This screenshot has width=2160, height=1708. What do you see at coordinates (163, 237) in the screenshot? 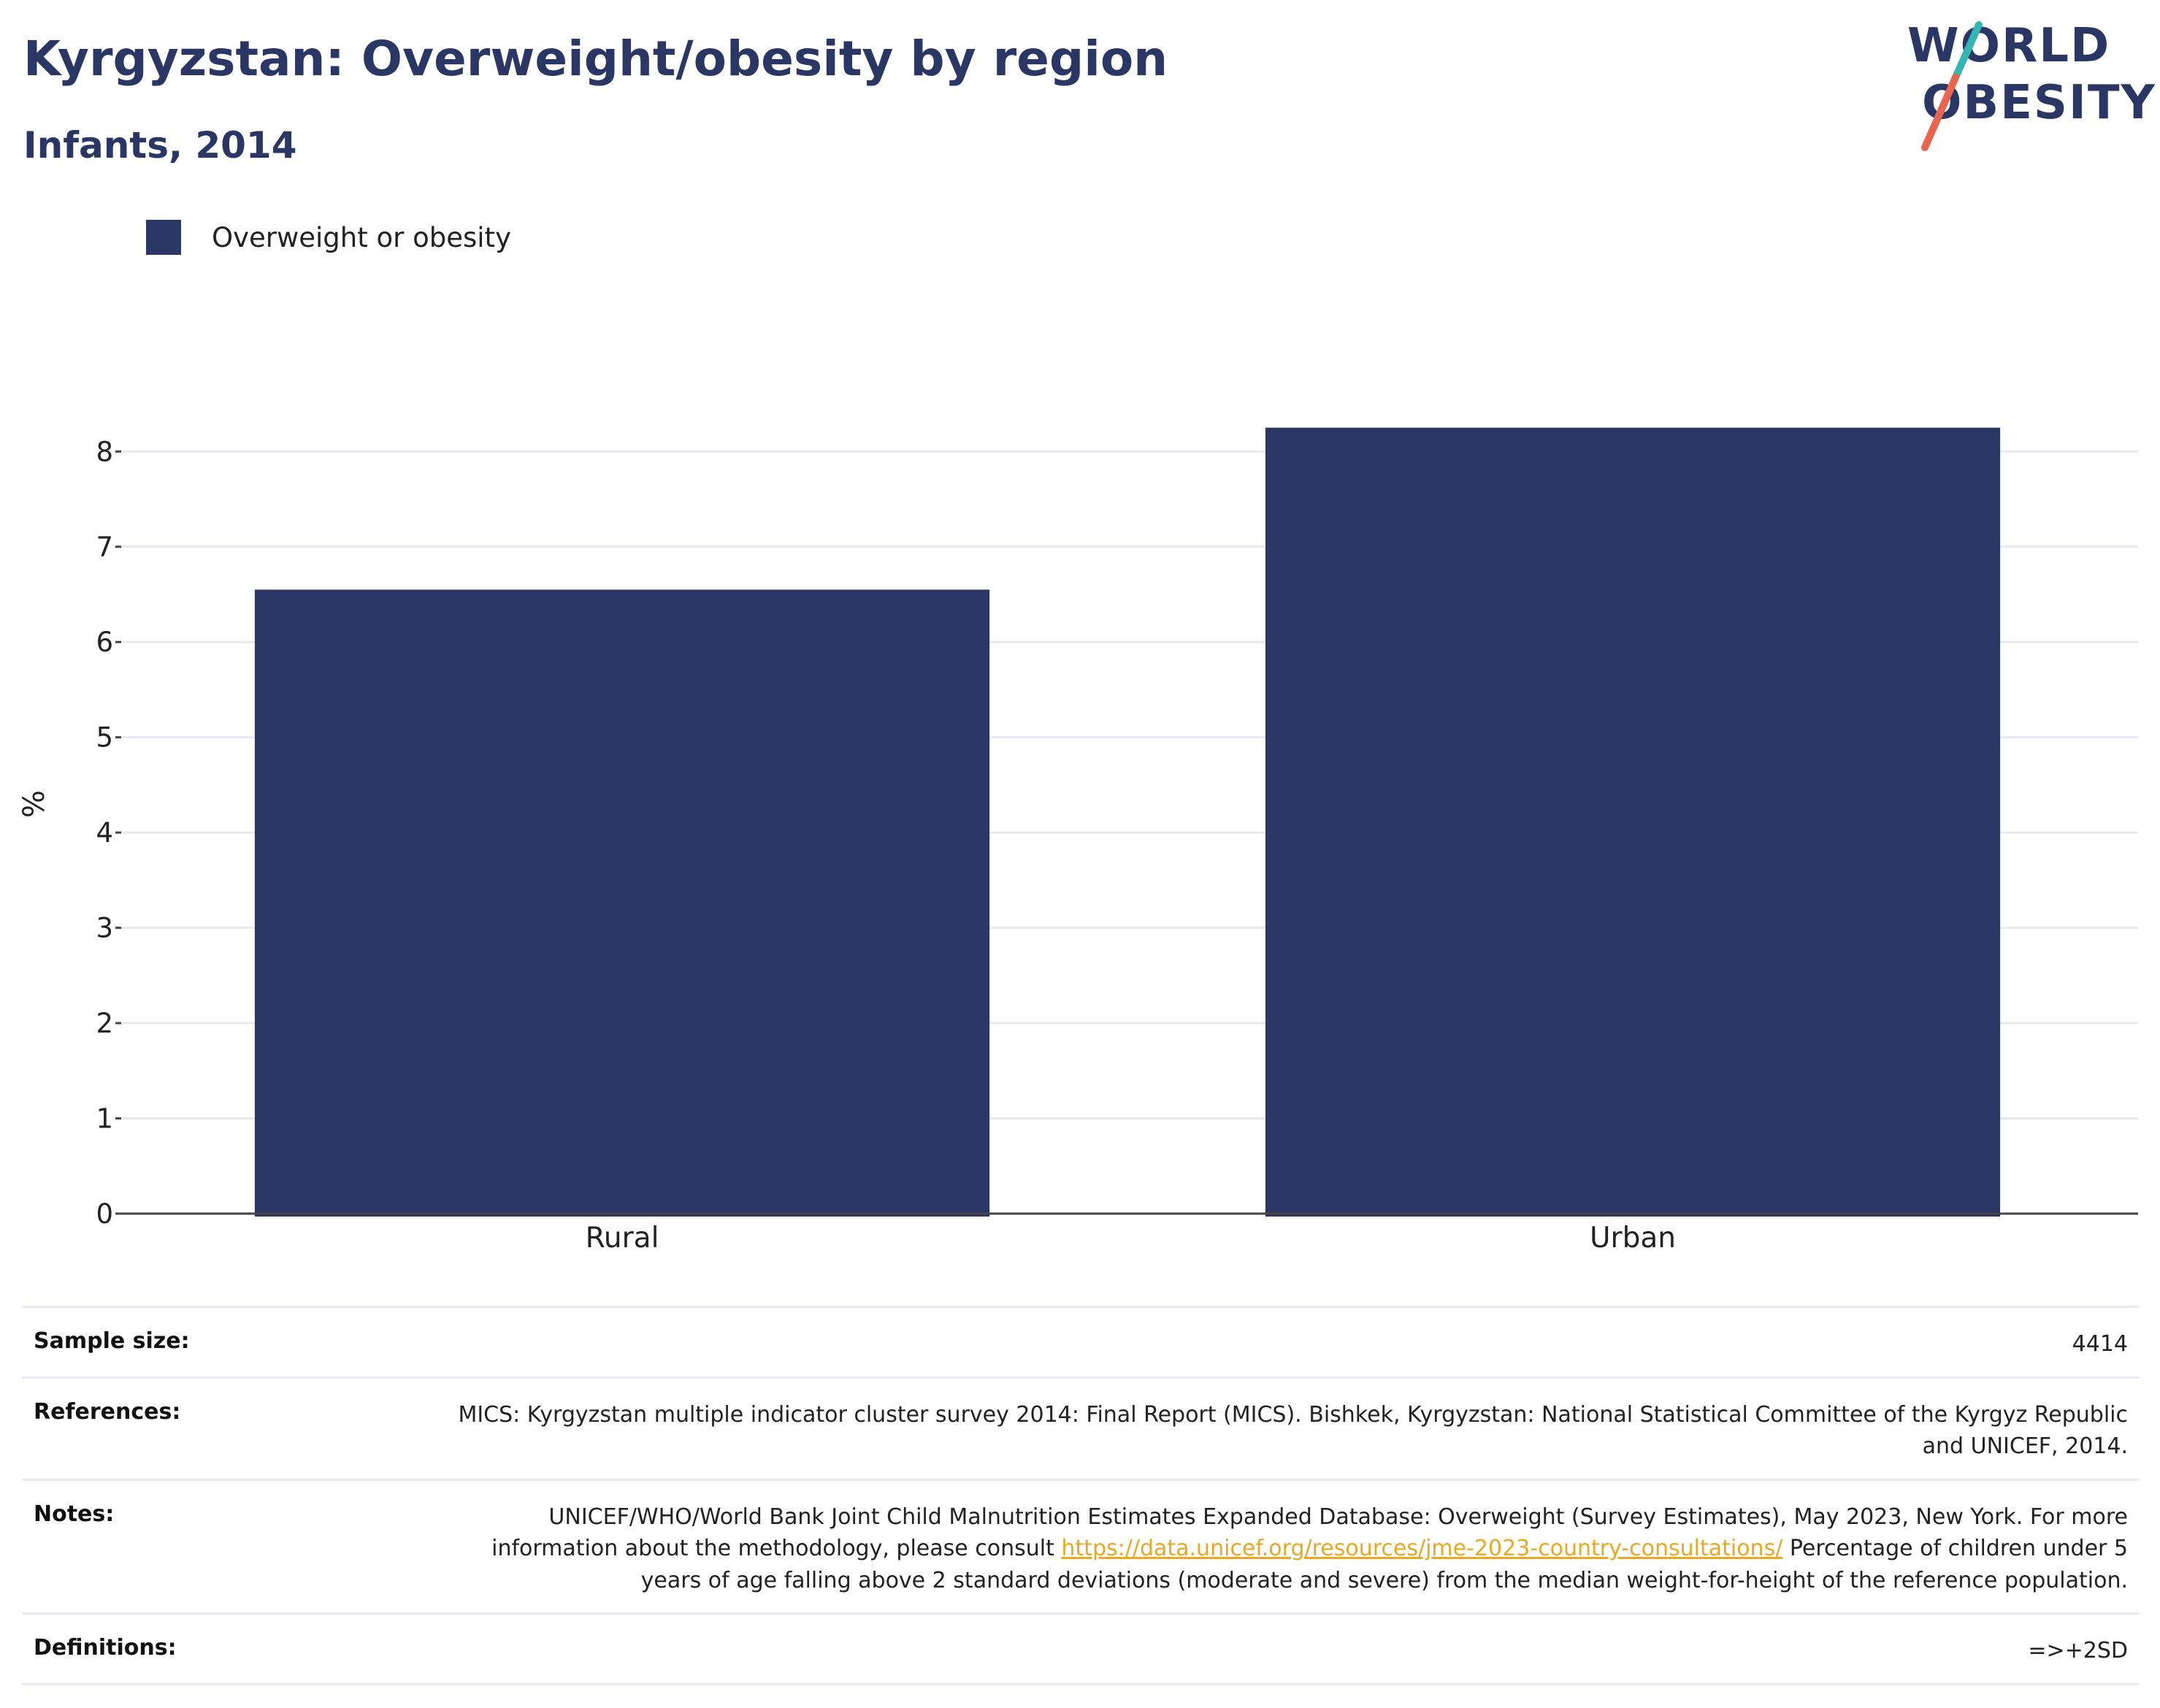
I see `legend-swatch-overweight` at bounding box center [163, 237].